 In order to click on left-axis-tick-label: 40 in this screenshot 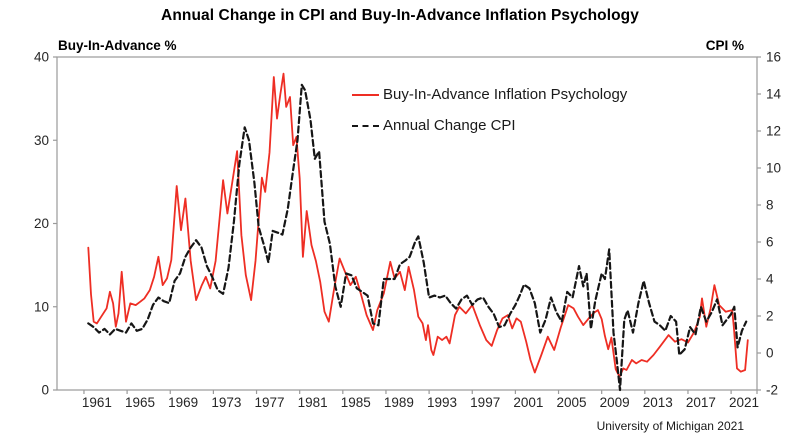, I will do `click(41, 57)`.